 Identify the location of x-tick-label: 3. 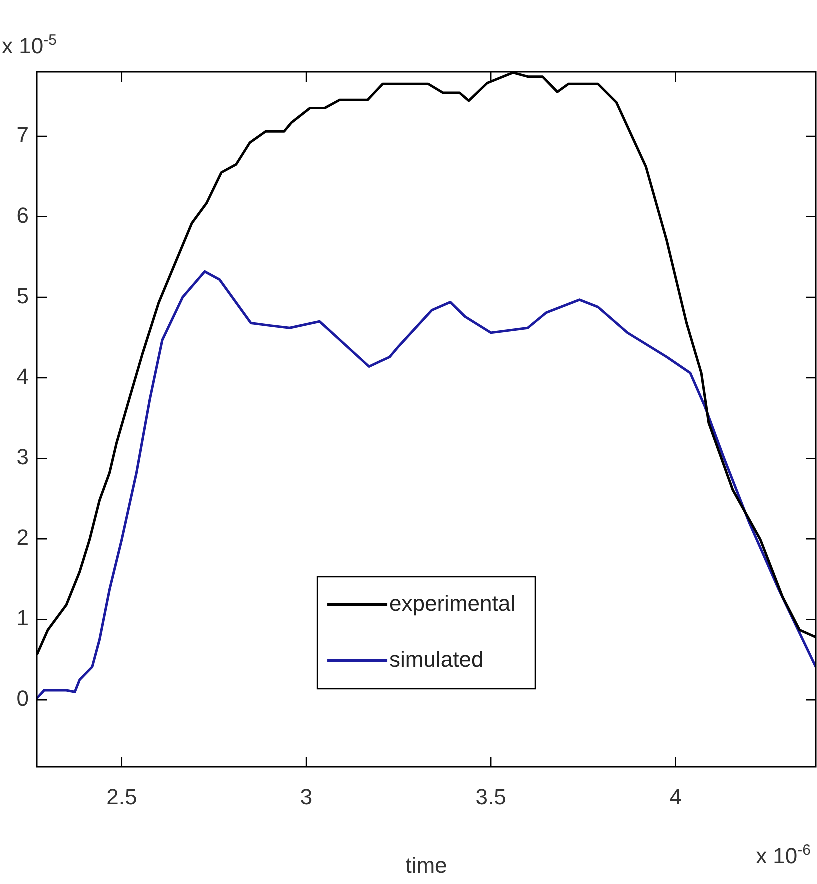
(306, 797).